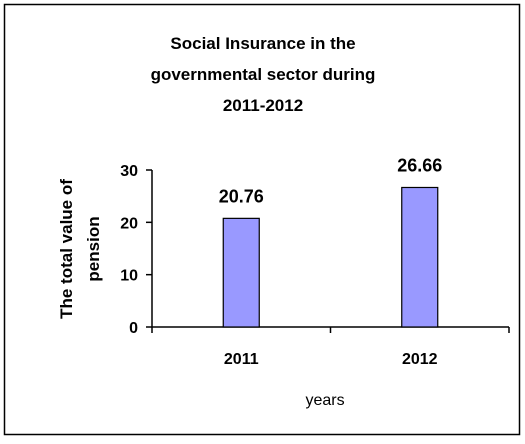 The image size is (525, 444). What do you see at coordinates (66, 249) in the screenshot?
I see `y-axis-label-line-1: The total value of` at bounding box center [66, 249].